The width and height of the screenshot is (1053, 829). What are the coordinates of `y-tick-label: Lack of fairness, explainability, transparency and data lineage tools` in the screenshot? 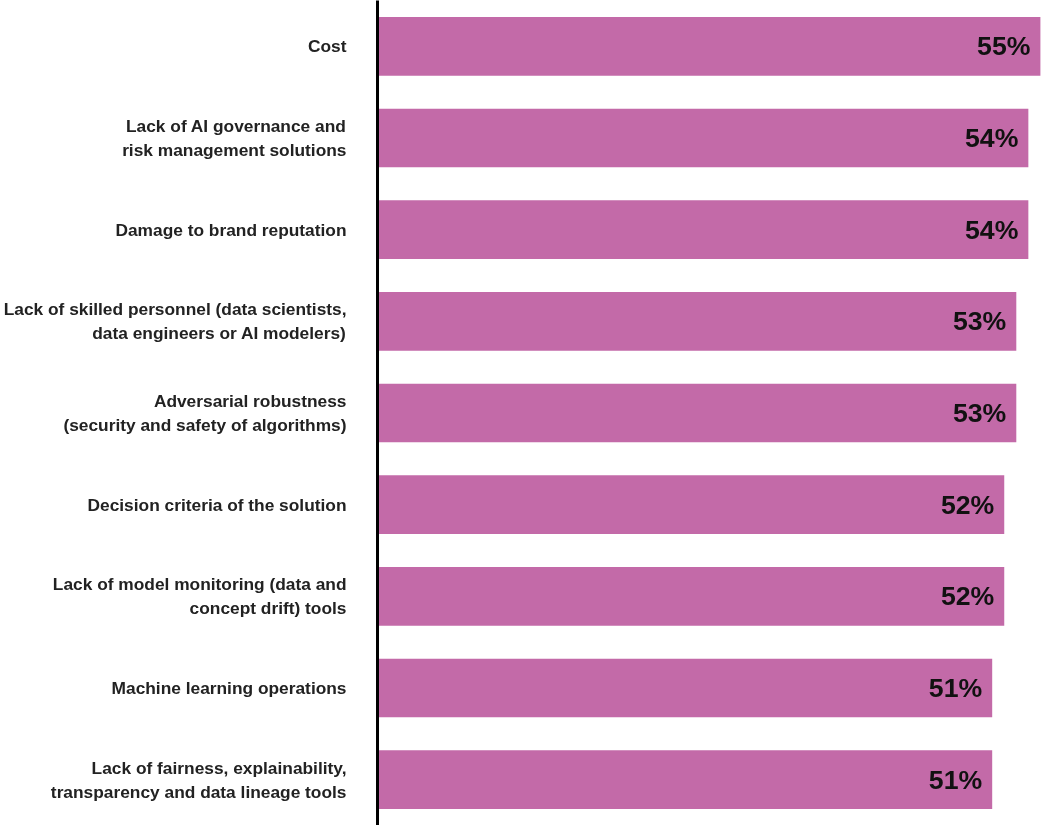 It's located at (198, 779).